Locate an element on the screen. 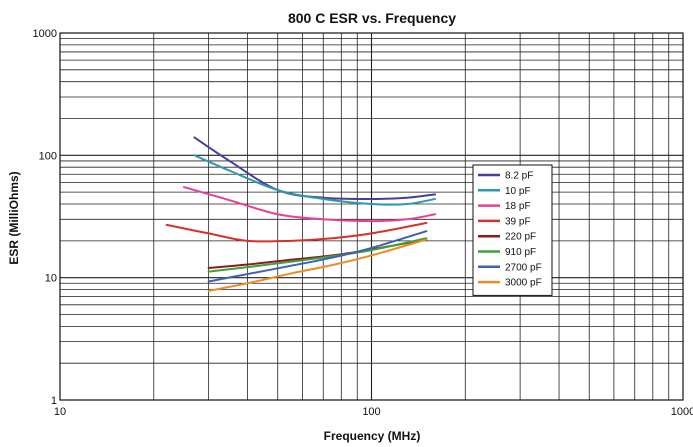  series-line-220-pf is located at coordinates (317, 253).